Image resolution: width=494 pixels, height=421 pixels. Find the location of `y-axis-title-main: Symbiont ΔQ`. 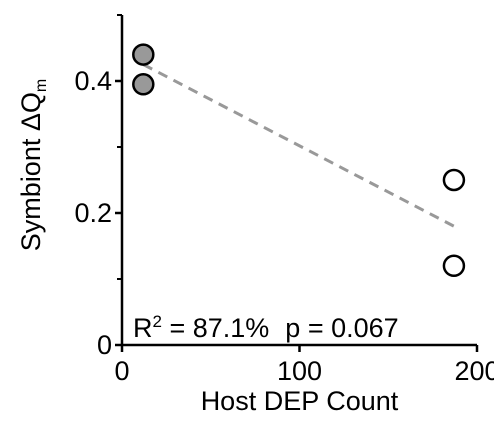

y-axis-title-main: Symbiont ΔQ is located at coordinates (31, 171).